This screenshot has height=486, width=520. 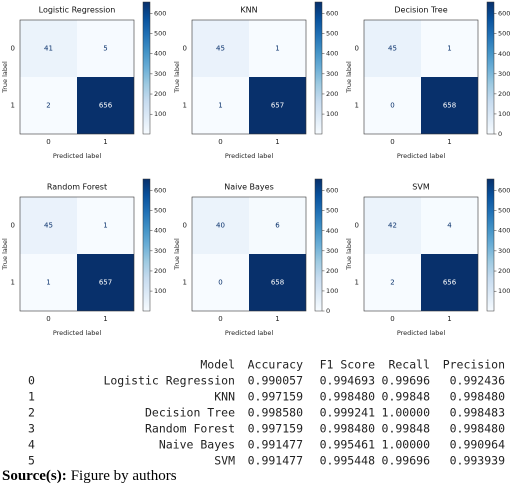 What do you see at coordinates (392, 106) in the screenshot?
I see `cell-label: 0` at bounding box center [392, 106].